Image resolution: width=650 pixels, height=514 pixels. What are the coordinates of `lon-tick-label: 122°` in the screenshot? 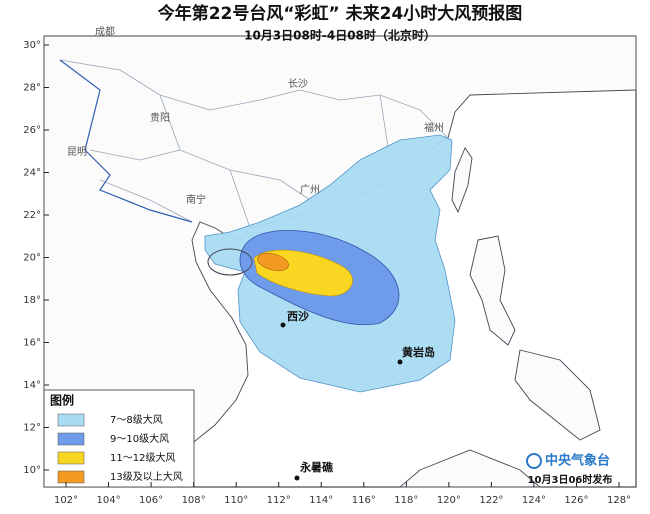 It's located at (491, 500).